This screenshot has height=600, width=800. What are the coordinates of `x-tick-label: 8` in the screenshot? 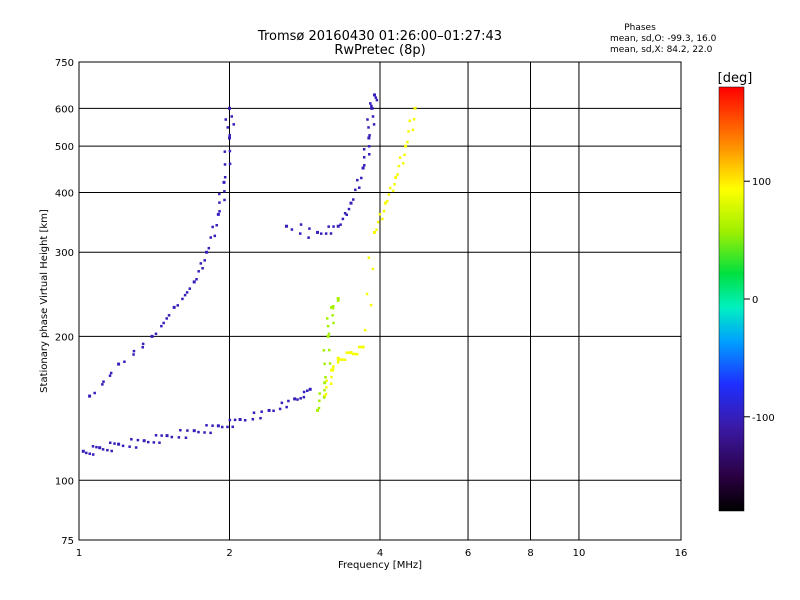 It's located at (530, 553).